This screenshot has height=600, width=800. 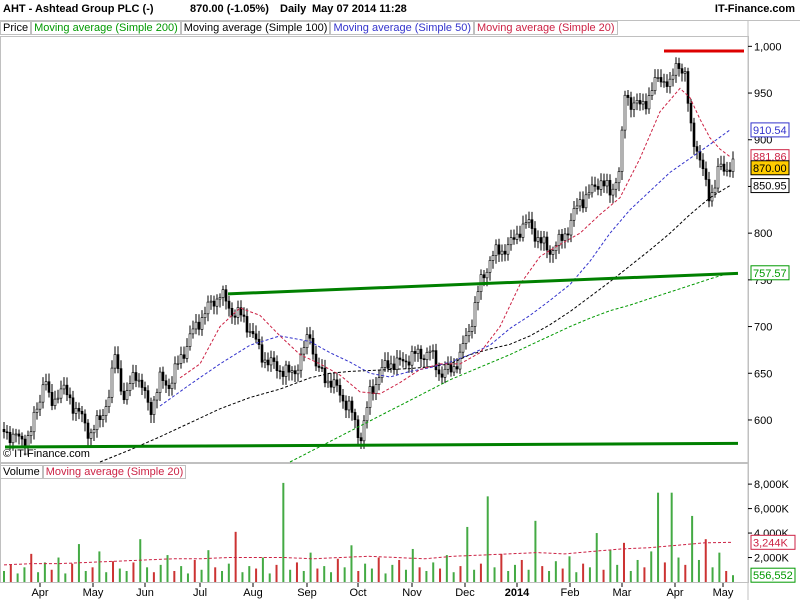 What do you see at coordinates (763, 328) in the screenshot?
I see `price-tick-label: 700` at bounding box center [763, 328].